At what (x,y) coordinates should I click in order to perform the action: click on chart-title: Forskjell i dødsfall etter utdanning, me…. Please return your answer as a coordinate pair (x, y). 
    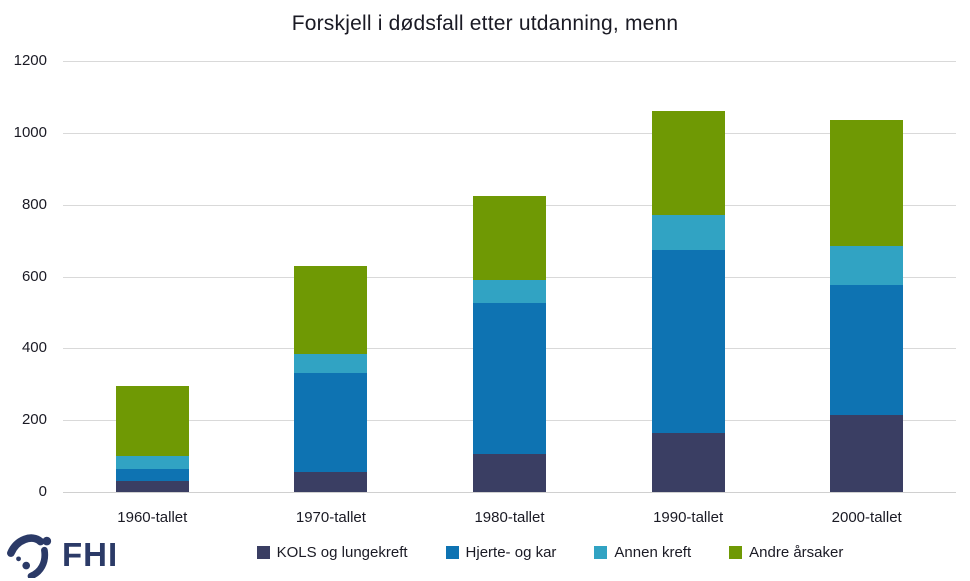
    Looking at the image, I should click on (485, 23).